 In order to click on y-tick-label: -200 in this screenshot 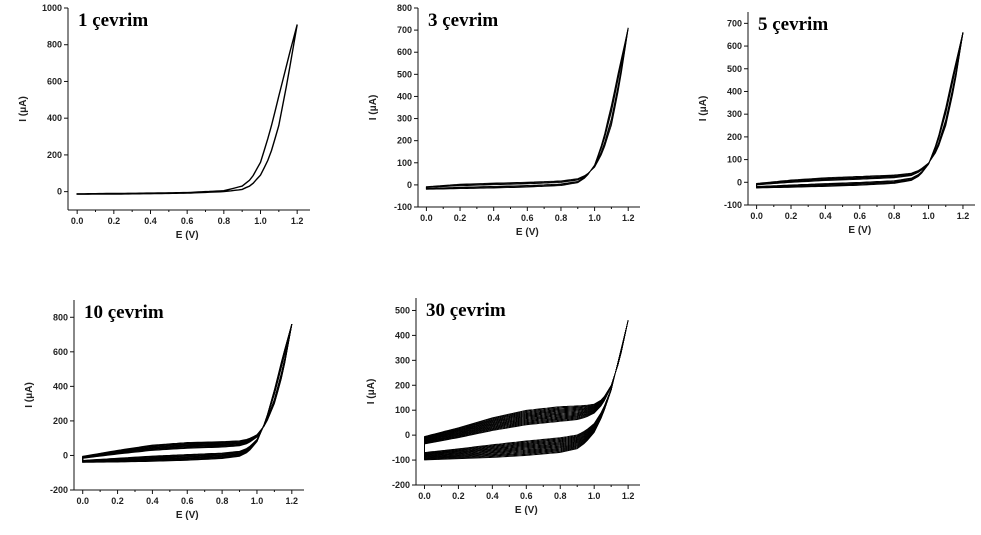, I will do `click(401, 485)`.